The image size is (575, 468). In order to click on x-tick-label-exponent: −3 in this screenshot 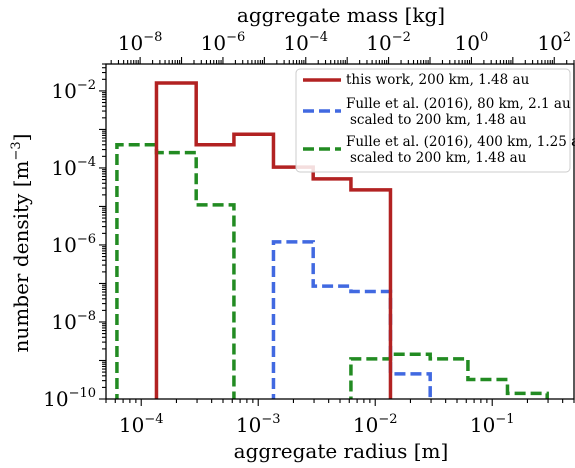, I will do `click(270, 419)`.